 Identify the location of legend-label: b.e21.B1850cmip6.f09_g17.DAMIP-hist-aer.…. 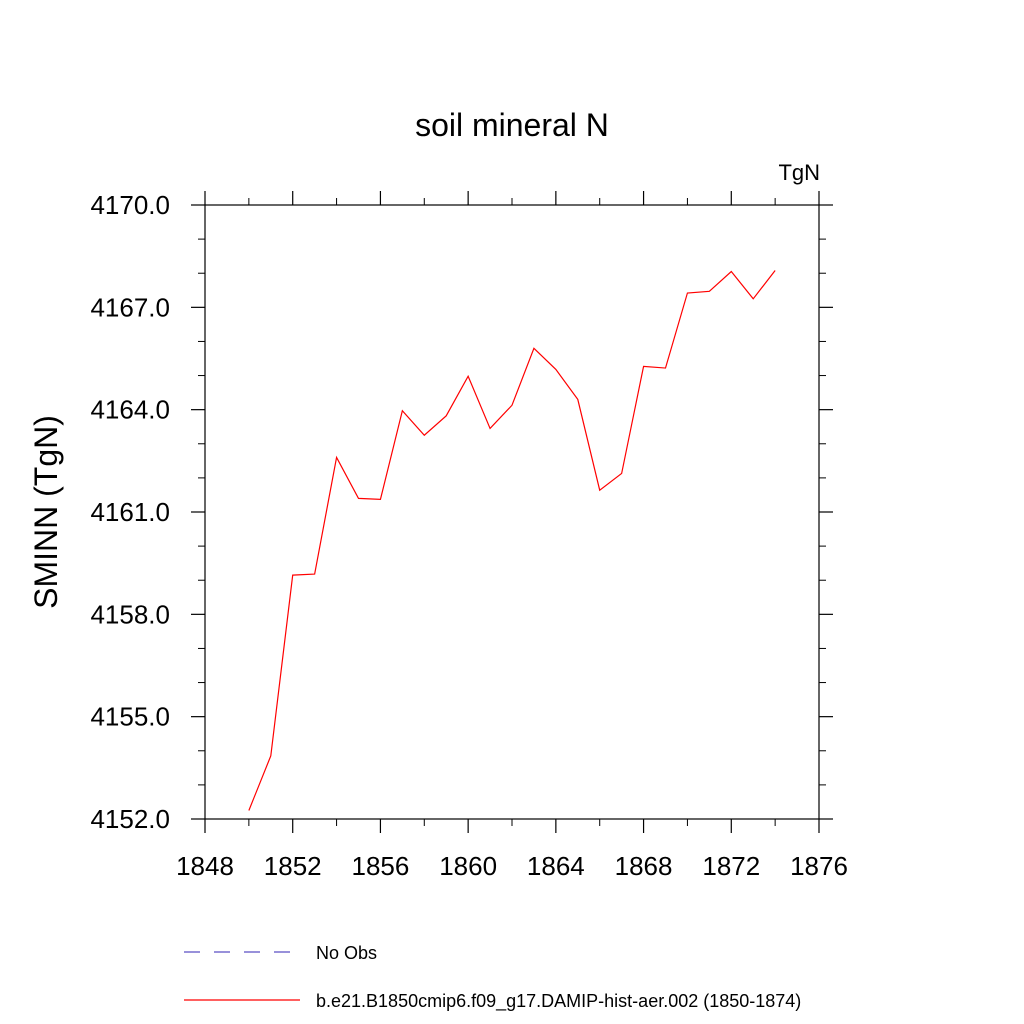
(558, 1001).